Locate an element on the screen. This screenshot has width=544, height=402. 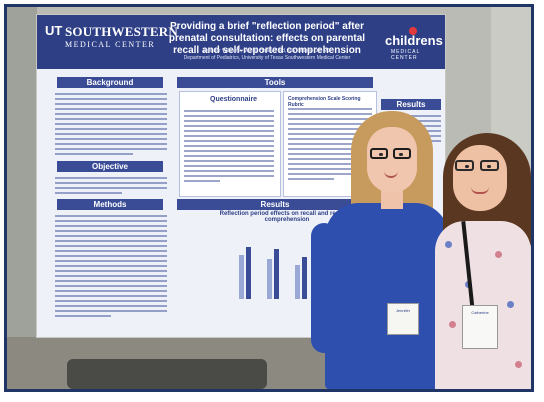
methods-text is located at coordinates (111, 267).